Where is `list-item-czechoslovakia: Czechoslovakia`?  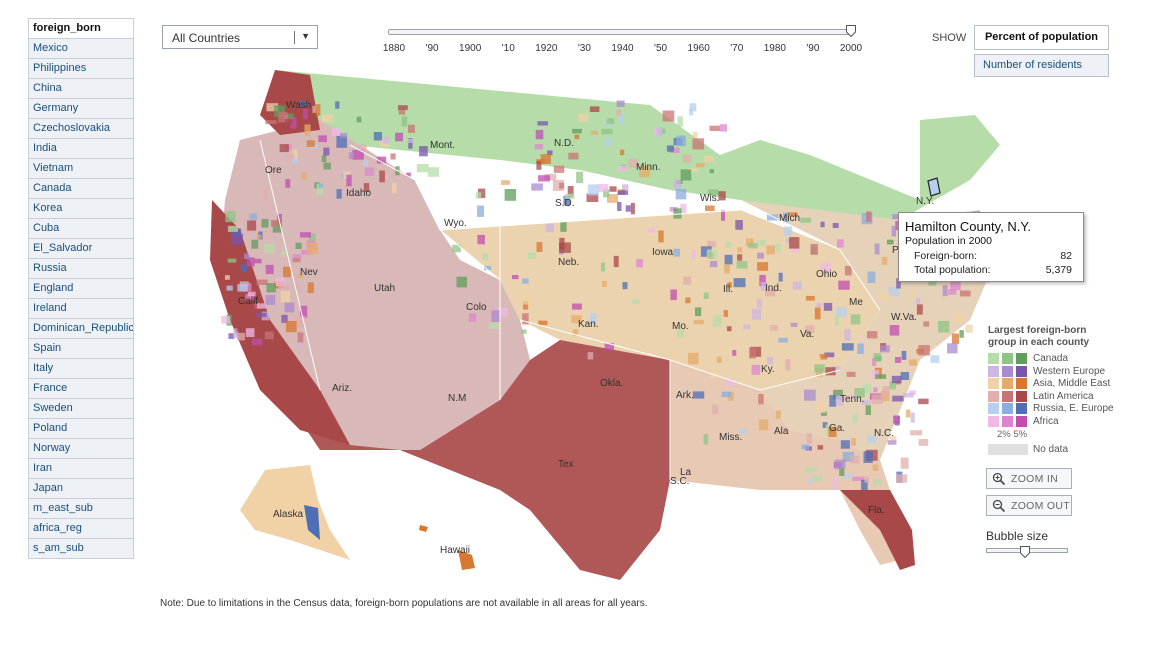
list-item-czechoslovakia: Czechoslovakia is located at coordinates (81, 129).